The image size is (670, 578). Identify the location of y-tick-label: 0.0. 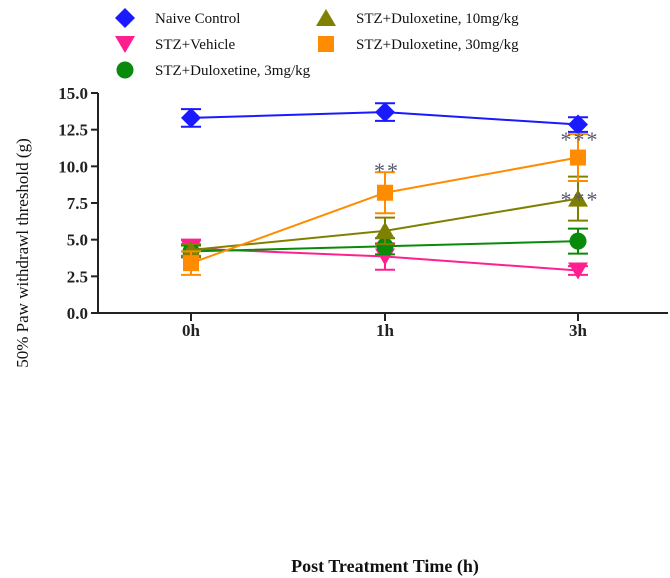
(77, 313).